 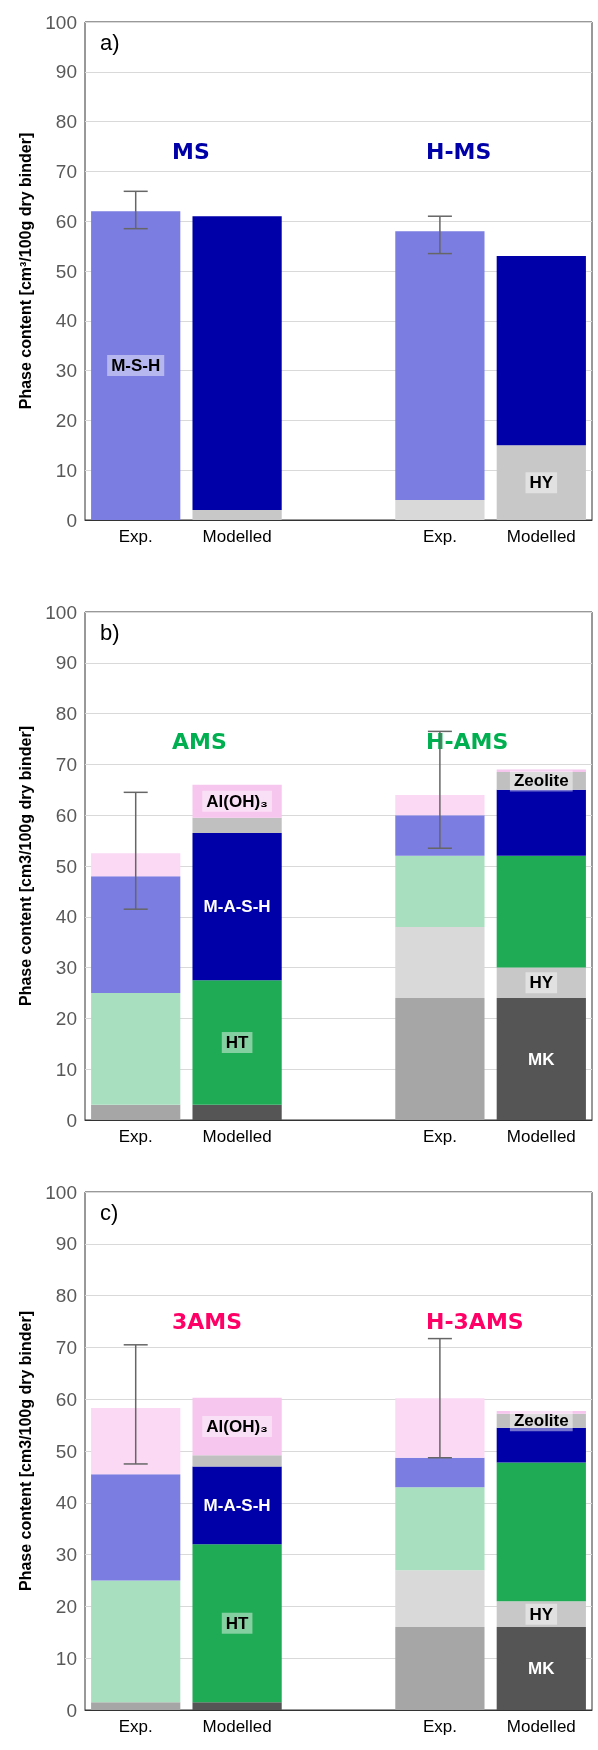 I want to click on series-label: Zeolite, so click(x=541, y=1421).